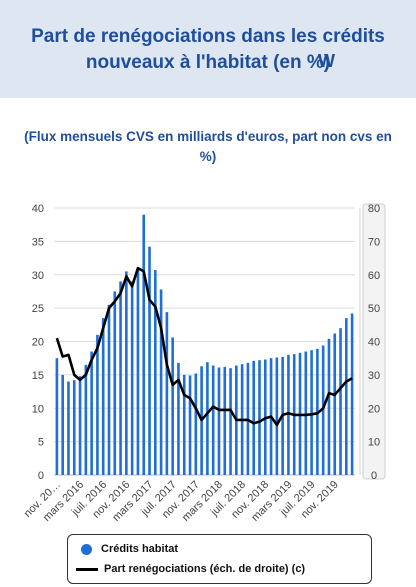 The height and width of the screenshot is (587, 416). Describe the element at coordinates (374, 443) in the screenshot. I see `y-right-tick-label: 10` at that location.